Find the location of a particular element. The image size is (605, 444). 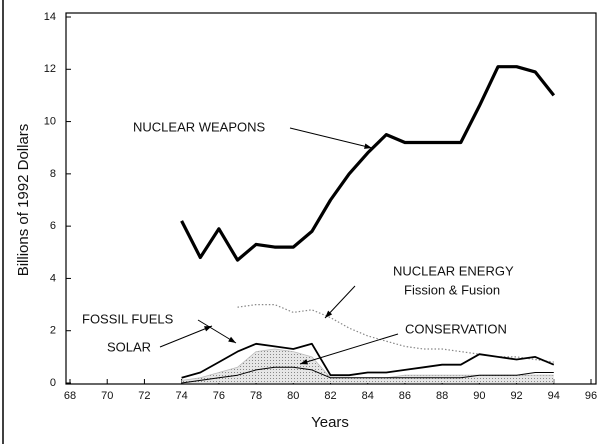

y-axis-label: Billions of 1992 Dollars is located at coordinates (23, 200).